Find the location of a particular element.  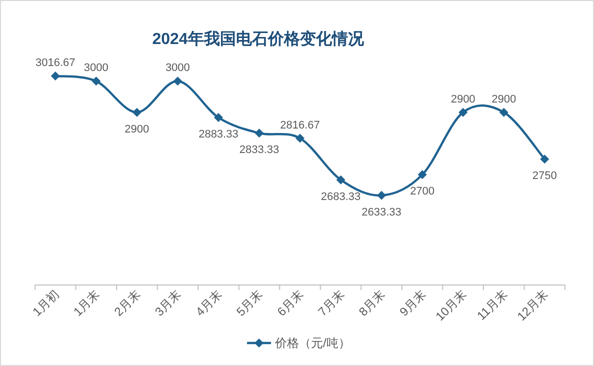

x-tick-label: 12月末 is located at coordinates (532, 305).